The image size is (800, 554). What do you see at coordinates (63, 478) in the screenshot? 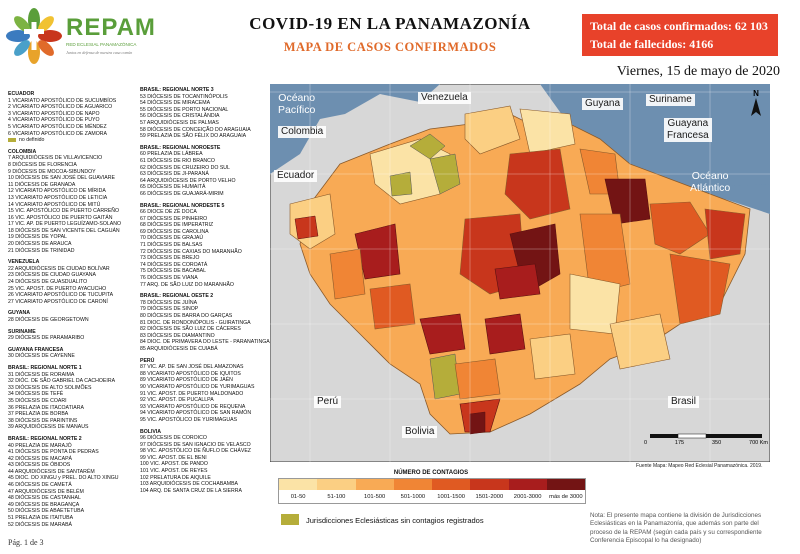
I see `list-item: 45 DIOC. DO XINGU y PREL. DO ALTO XINGU` at bounding box center [63, 478].